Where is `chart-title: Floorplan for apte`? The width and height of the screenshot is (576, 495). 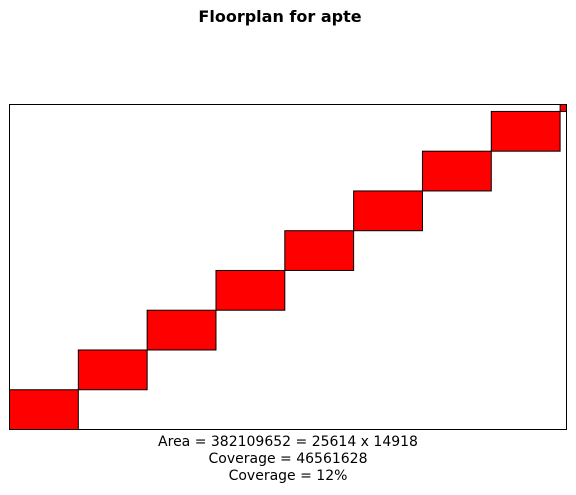
chart-title: Floorplan for apte is located at coordinates (280, 16).